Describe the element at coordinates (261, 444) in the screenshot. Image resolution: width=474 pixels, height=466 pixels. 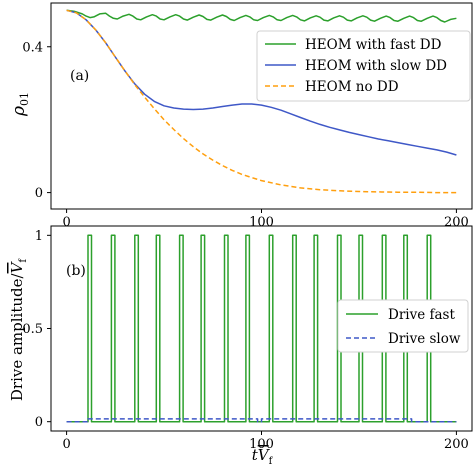
I see `panel-b-xtick-label: 100` at that location.